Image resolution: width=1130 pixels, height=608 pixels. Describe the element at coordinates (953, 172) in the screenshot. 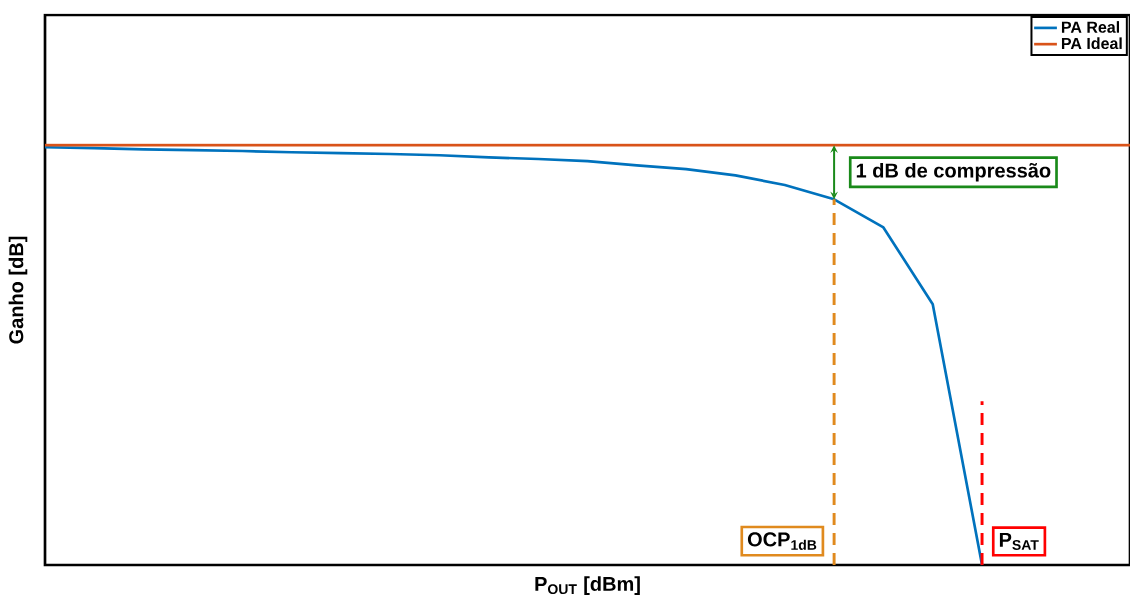

I see `annotation: 1 dB de compressão` at that location.